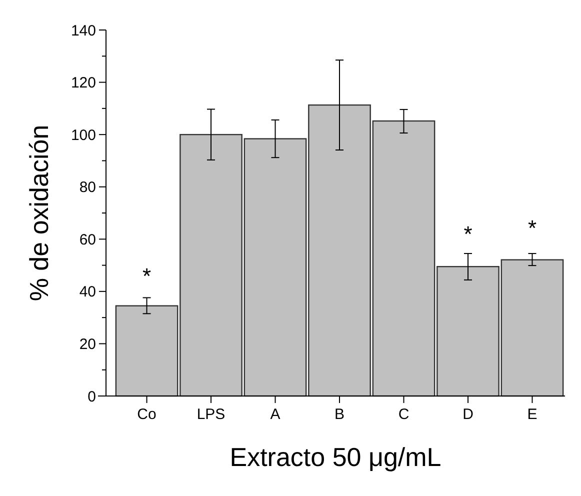 This screenshot has height=496, width=581. Describe the element at coordinates (87, 187) in the screenshot. I see `y-tick-label: 80` at that location.